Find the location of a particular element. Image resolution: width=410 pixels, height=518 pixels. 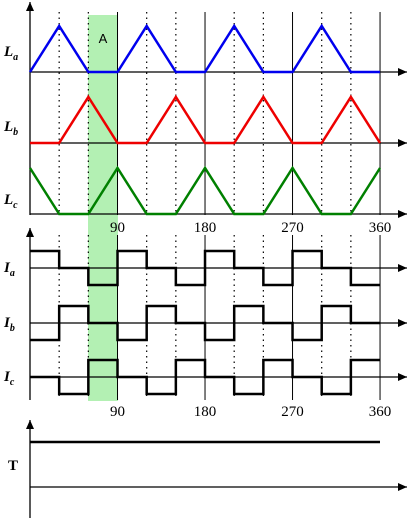

signal-label: La is located at coordinates (10, 53).